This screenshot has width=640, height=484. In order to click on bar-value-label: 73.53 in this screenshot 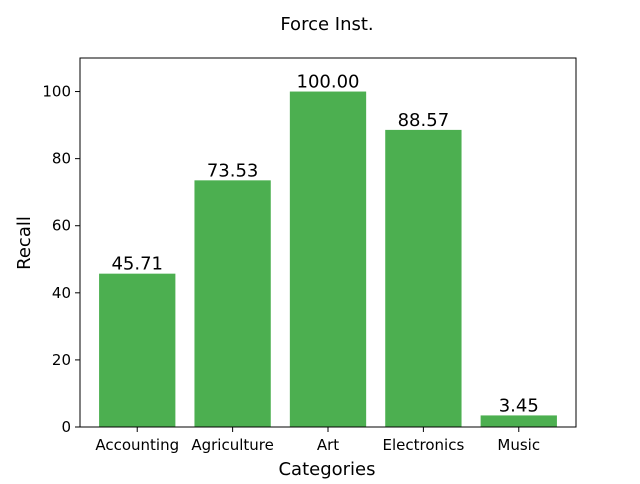, I will do `click(233, 170)`.